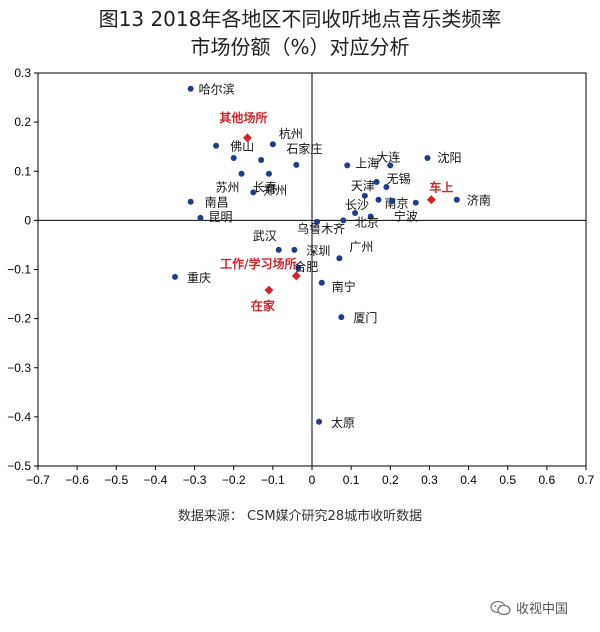 Image resolution: width=600 pixels, height=632 pixels. Describe the element at coordinates (367, 222) in the screenshot. I see `city-label: 北京` at that location.